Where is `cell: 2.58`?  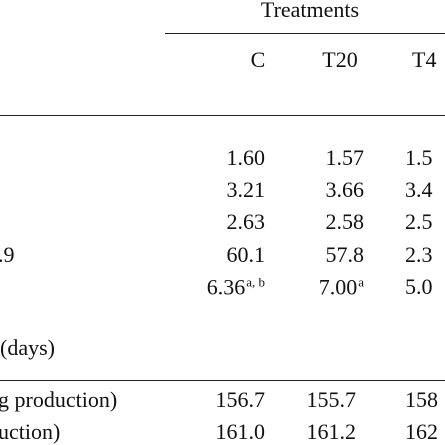
cell: 2.58 is located at coordinates (345, 221).